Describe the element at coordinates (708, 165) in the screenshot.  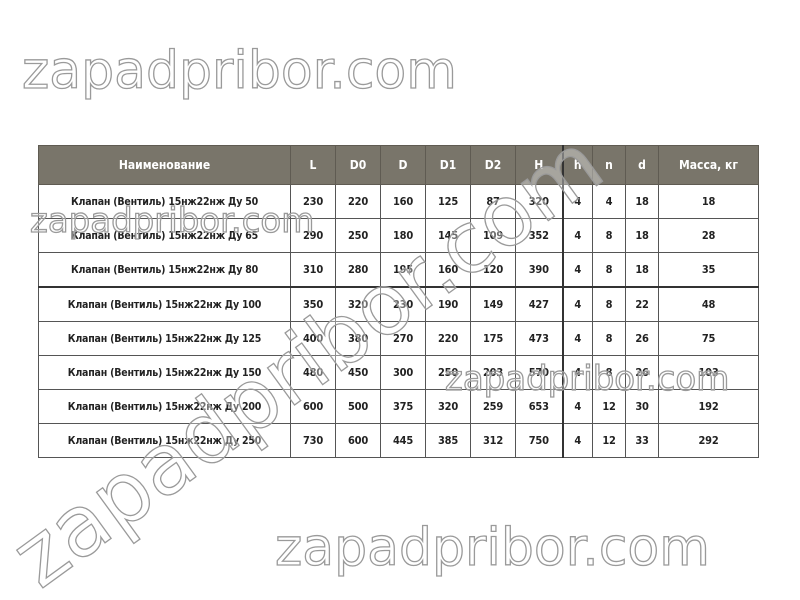
I see `column-header: Масса, кг` at that location.